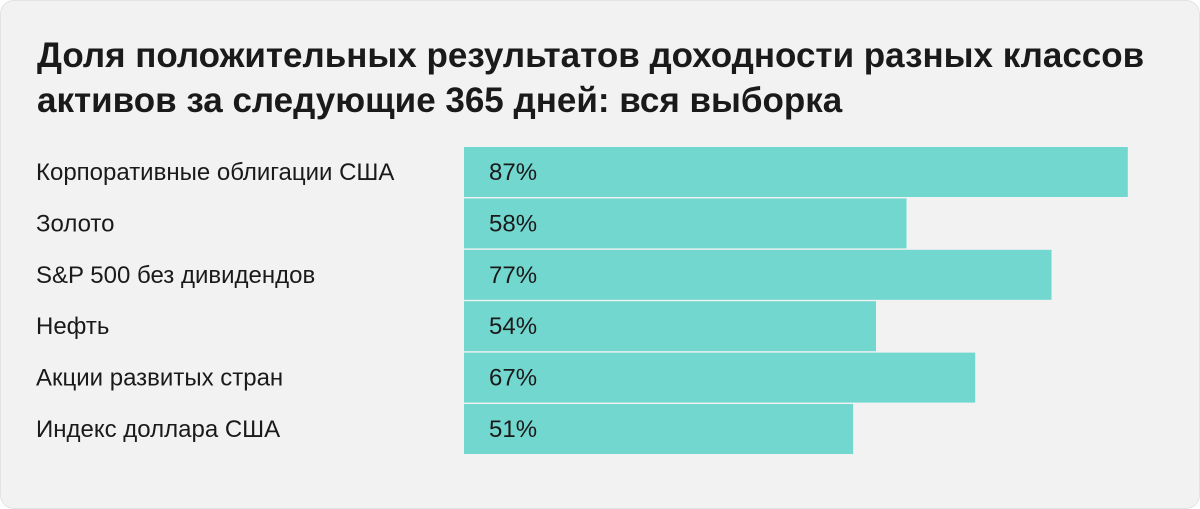 The image size is (1200, 509). What do you see at coordinates (158, 429) in the screenshot?
I see `category-label: Индекс доллара США` at bounding box center [158, 429].